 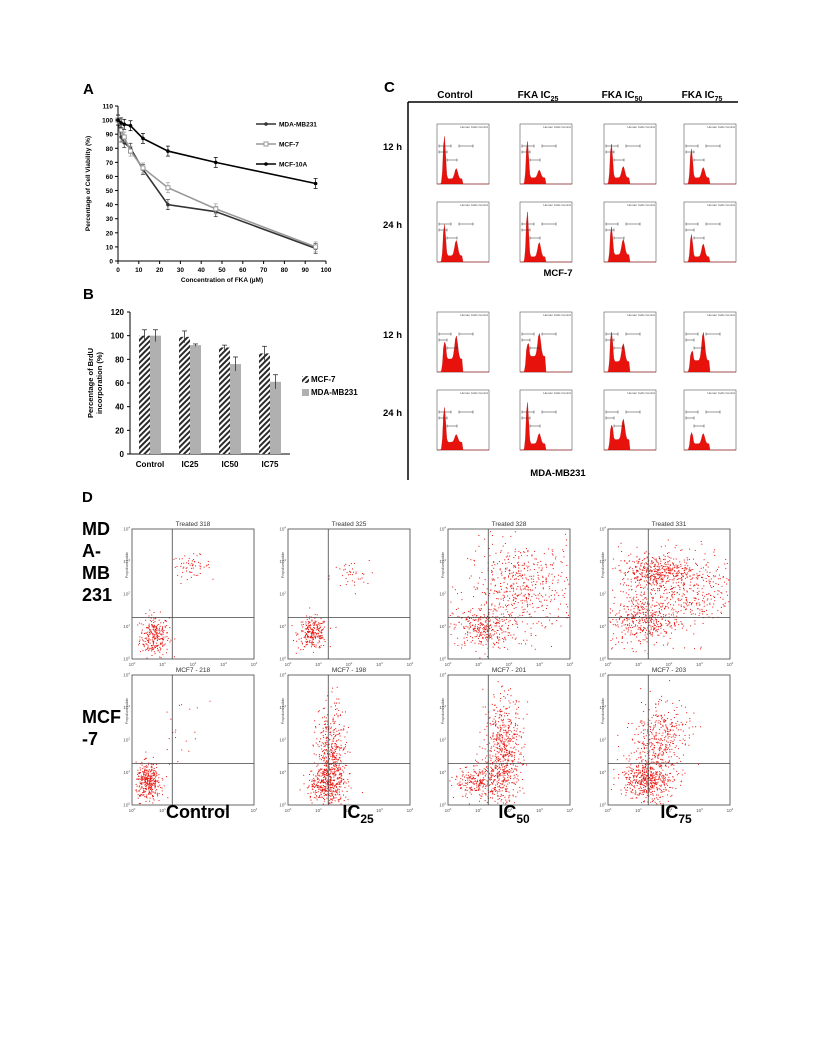 I want to click on scatter-frame, so click(x=193, y=740).